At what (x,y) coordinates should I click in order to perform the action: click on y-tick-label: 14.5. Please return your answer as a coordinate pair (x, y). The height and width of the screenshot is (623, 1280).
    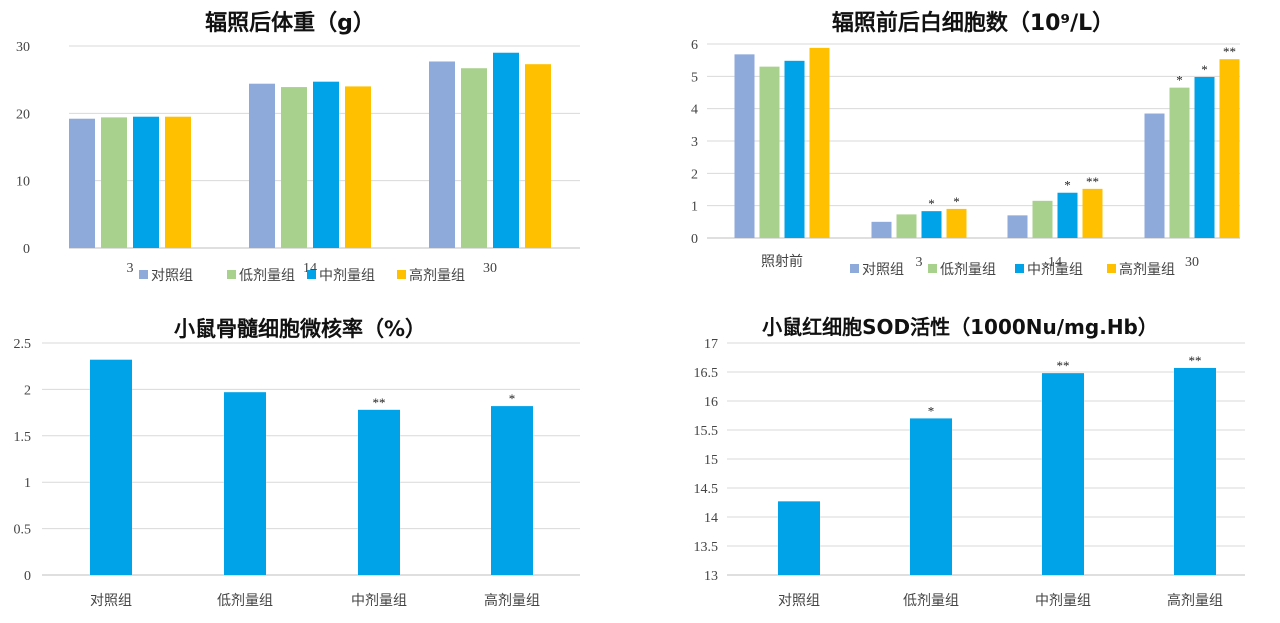
    Looking at the image, I should click on (706, 489).